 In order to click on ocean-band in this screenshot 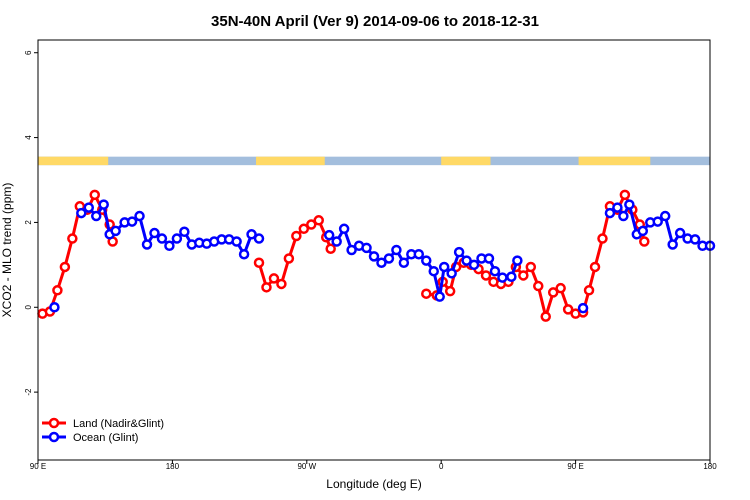, I will do `click(374, 161)`.